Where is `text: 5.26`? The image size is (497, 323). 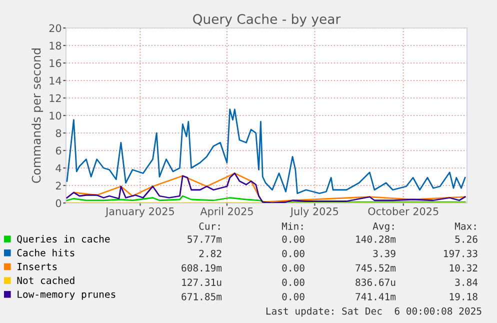 text: 5.26 is located at coordinates (466, 239).